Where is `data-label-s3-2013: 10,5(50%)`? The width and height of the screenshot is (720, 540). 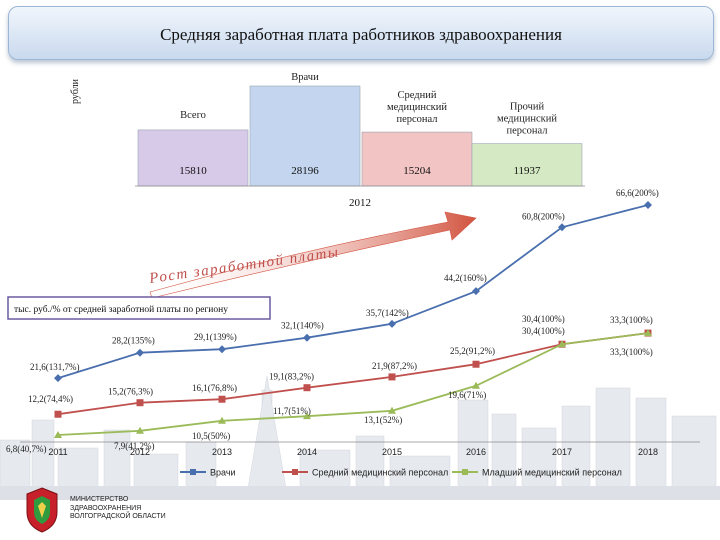
data-label-s3-2013: 10,5(50%) is located at coordinates (211, 436).